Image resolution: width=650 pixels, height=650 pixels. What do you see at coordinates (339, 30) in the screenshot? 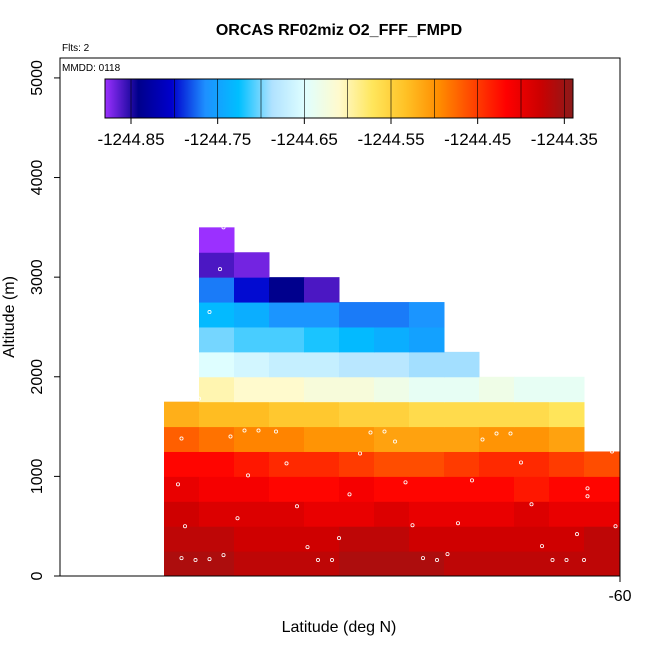
I see `chart-title: ORCAS RF02miz O2_FFF_FMPD` at bounding box center [339, 30].